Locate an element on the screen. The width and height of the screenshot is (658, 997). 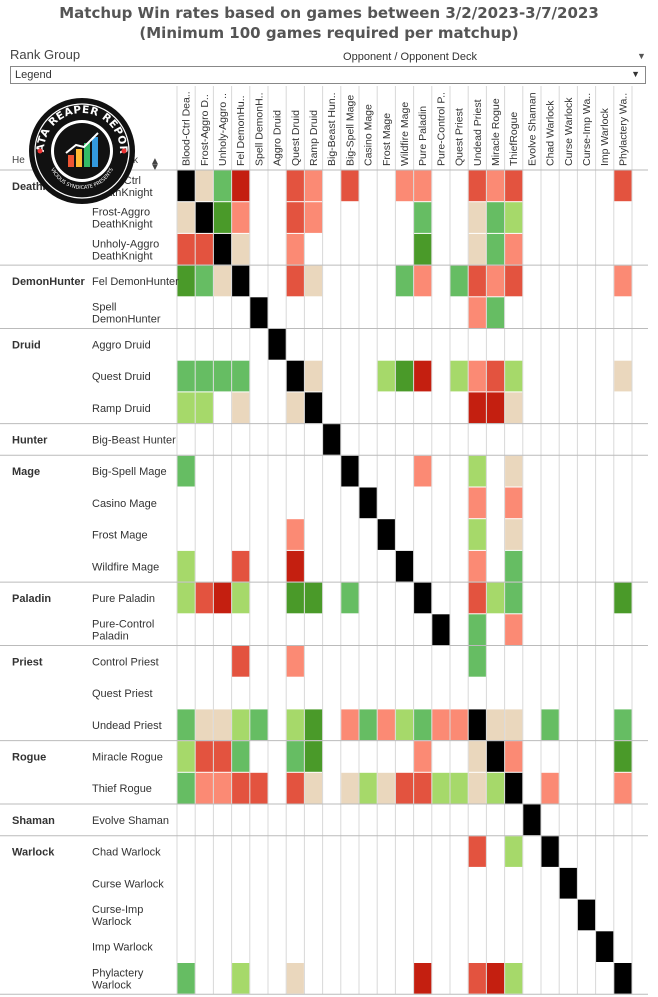
class-label: Shaman is located at coordinates (33, 821).